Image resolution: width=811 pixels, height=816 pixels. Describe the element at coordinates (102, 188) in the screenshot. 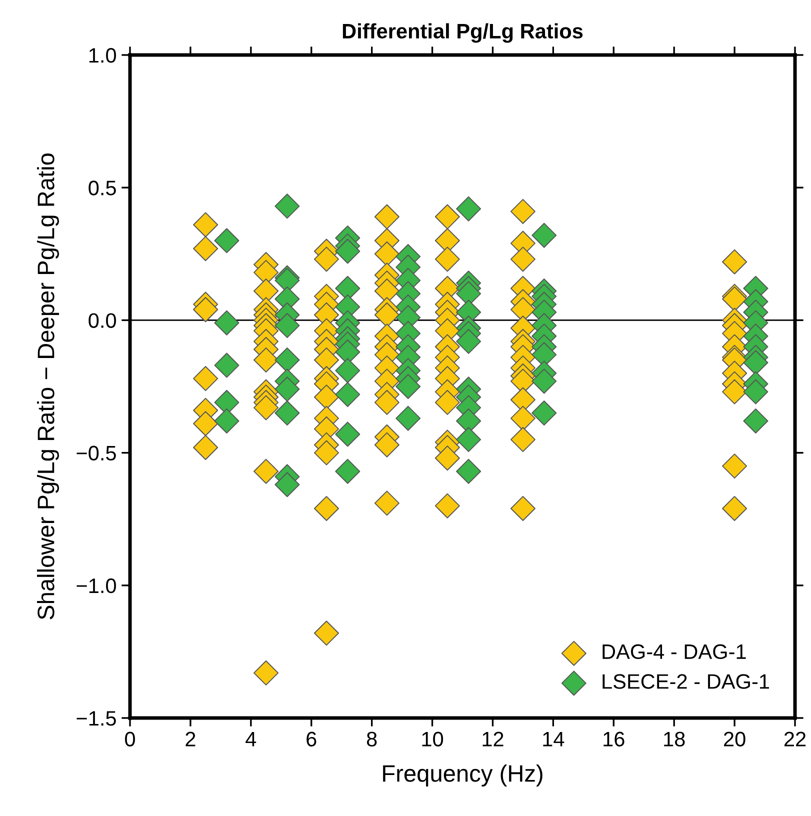

I see `y-tick-label: 0.5` at that location.